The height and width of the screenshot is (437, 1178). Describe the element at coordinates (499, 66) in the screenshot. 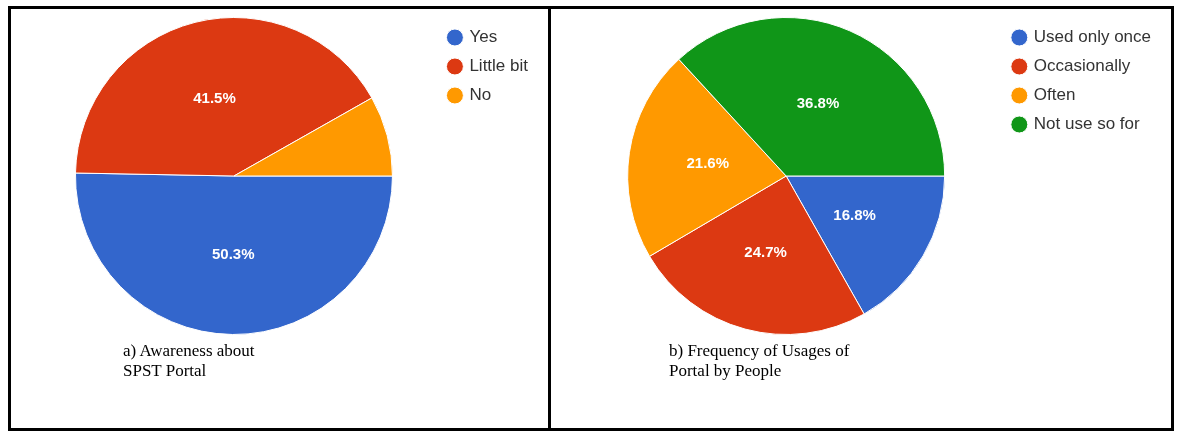

I see `legend-label: Little bit` at that location.